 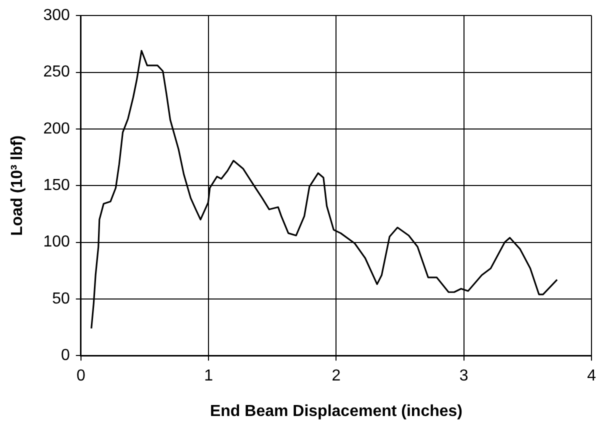 What do you see at coordinates (56, 129) in the screenshot?
I see `y-tick-label: 200` at bounding box center [56, 129].